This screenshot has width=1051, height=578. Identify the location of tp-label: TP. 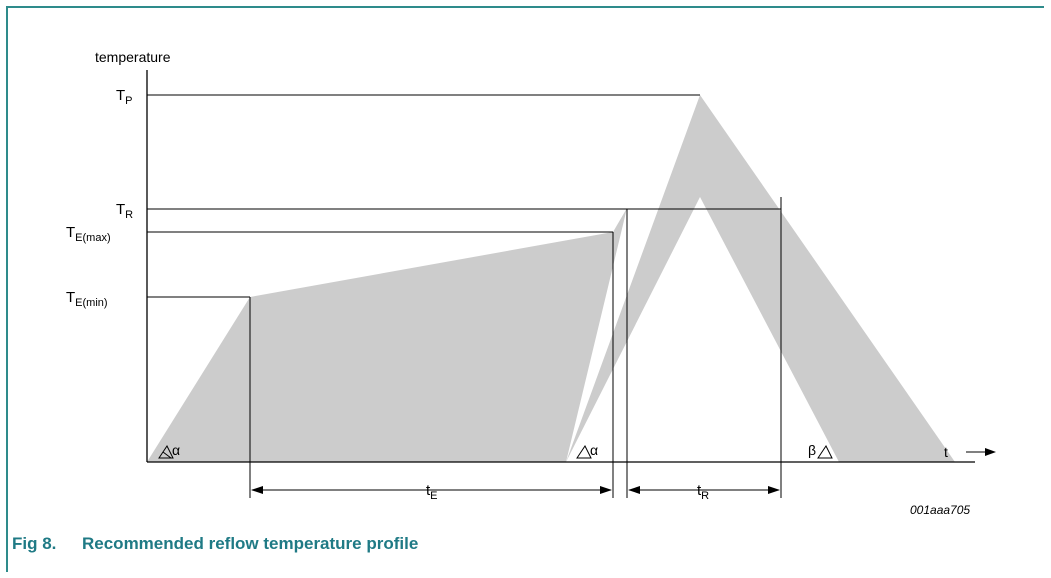
(124, 97).